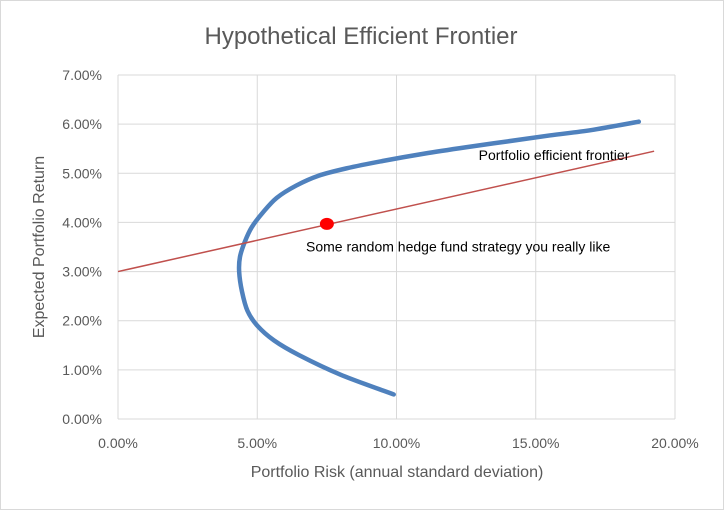 The height and width of the screenshot is (510, 724). What do you see at coordinates (82, 75) in the screenshot?
I see `y-tick-label: 7.00%` at bounding box center [82, 75].